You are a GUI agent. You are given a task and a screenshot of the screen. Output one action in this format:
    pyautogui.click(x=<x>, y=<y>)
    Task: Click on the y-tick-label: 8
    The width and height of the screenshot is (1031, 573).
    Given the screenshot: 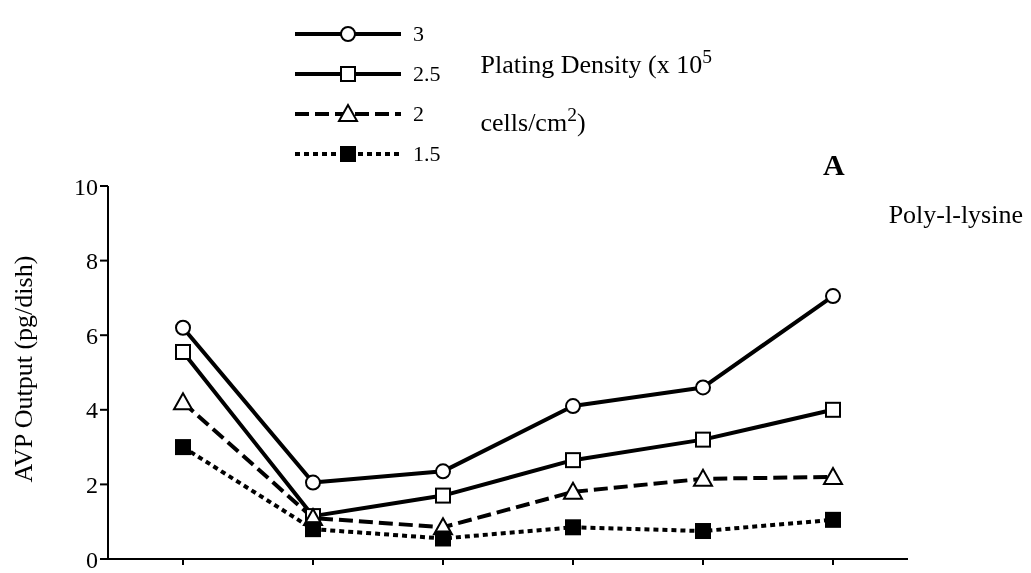 What is the action you would take?
    pyautogui.click(x=92, y=261)
    